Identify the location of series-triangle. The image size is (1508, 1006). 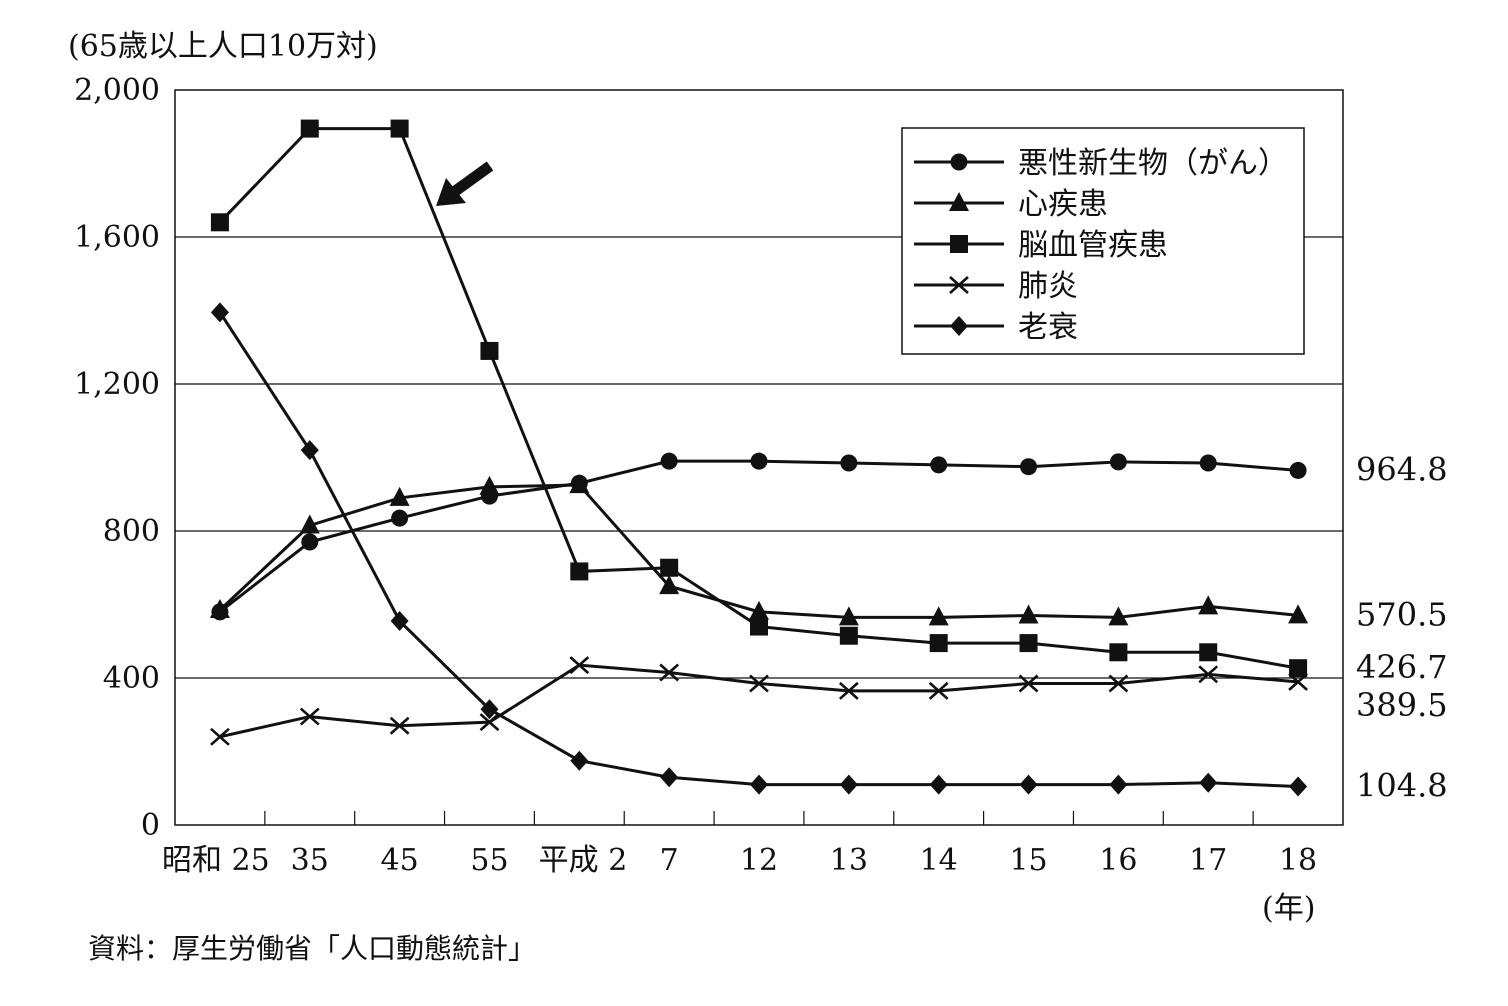
(759, 550).